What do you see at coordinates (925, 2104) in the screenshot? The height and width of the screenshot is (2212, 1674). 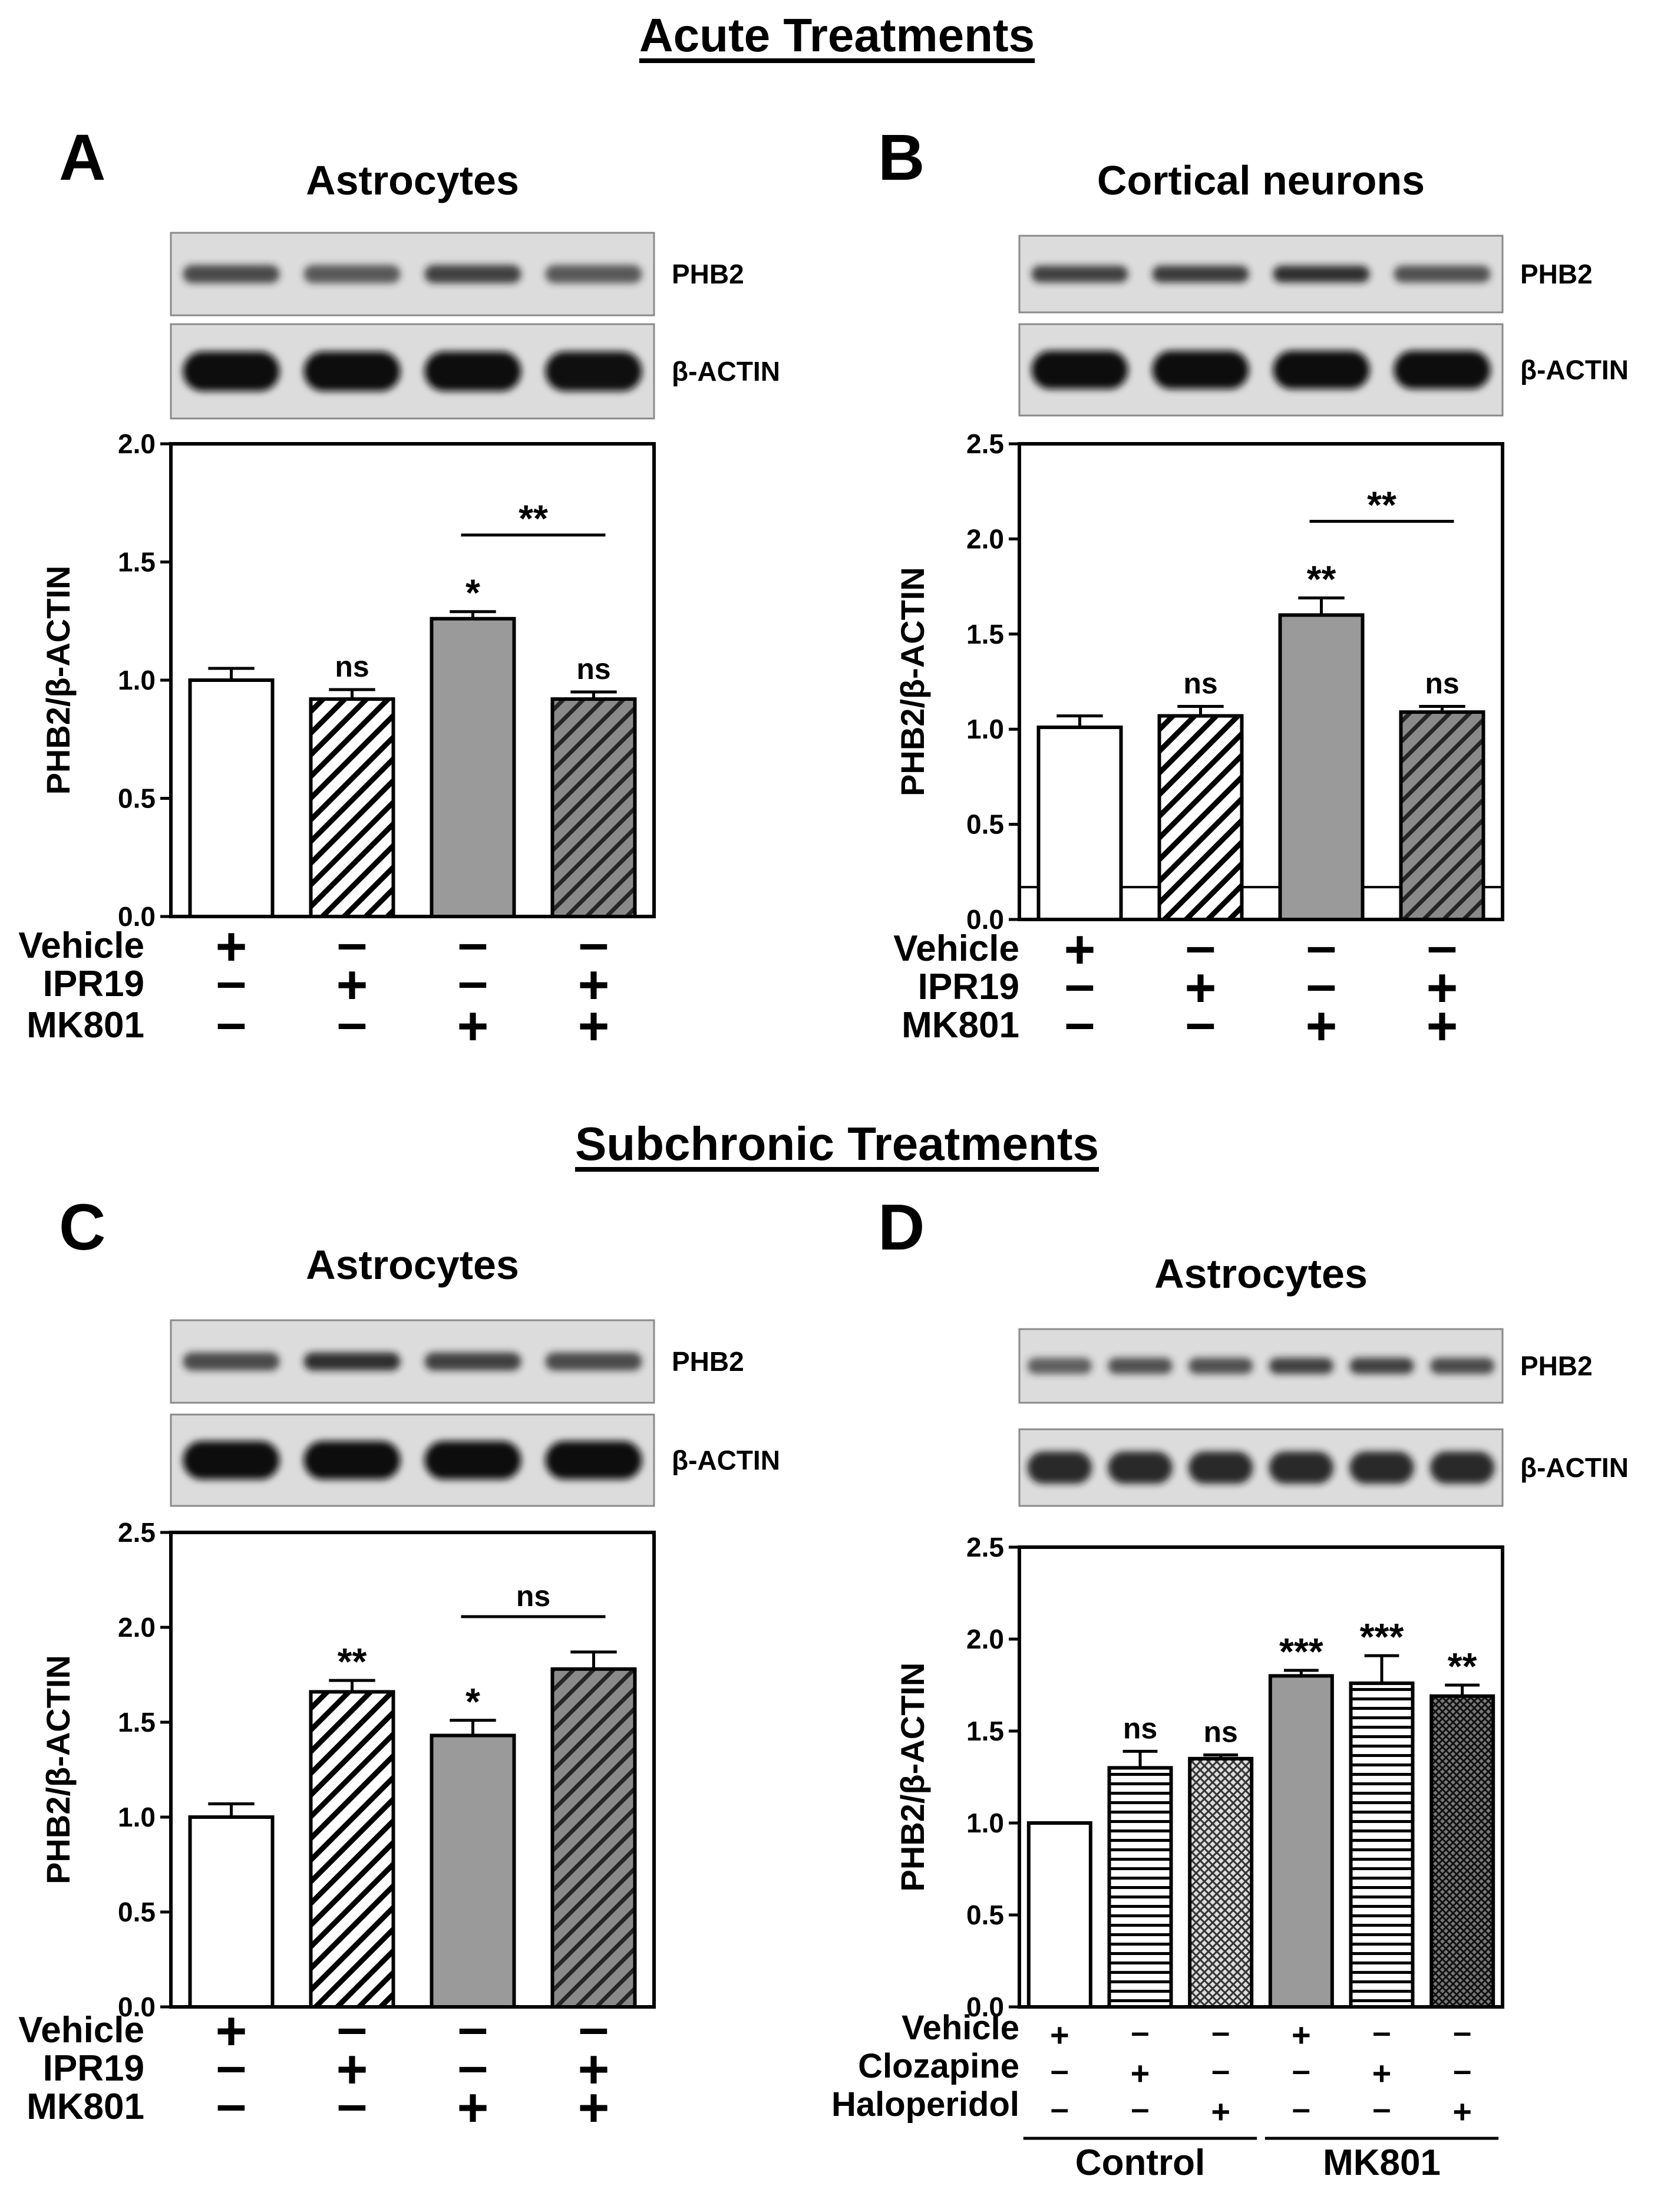 I see `treatment-label: Haloperidol` at bounding box center [925, 2104].